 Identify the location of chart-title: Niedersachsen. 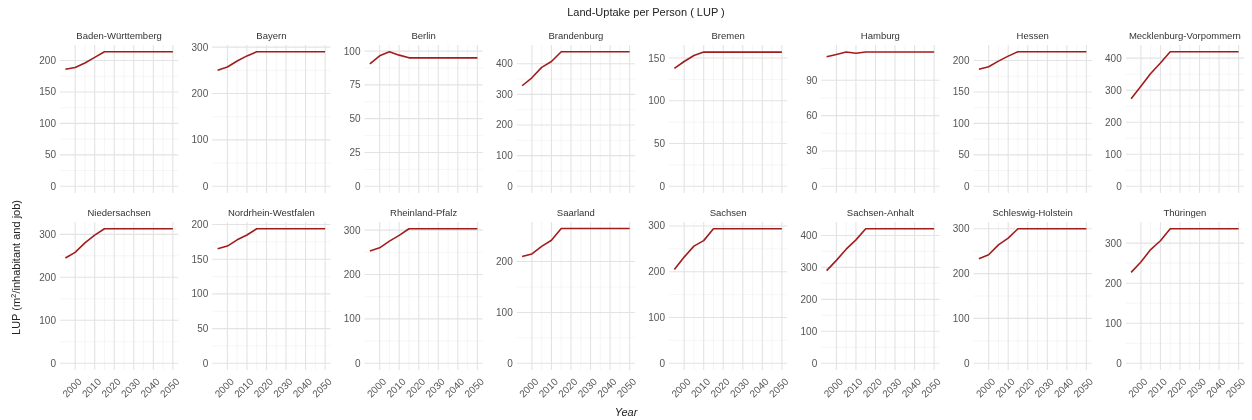
(119, 212).